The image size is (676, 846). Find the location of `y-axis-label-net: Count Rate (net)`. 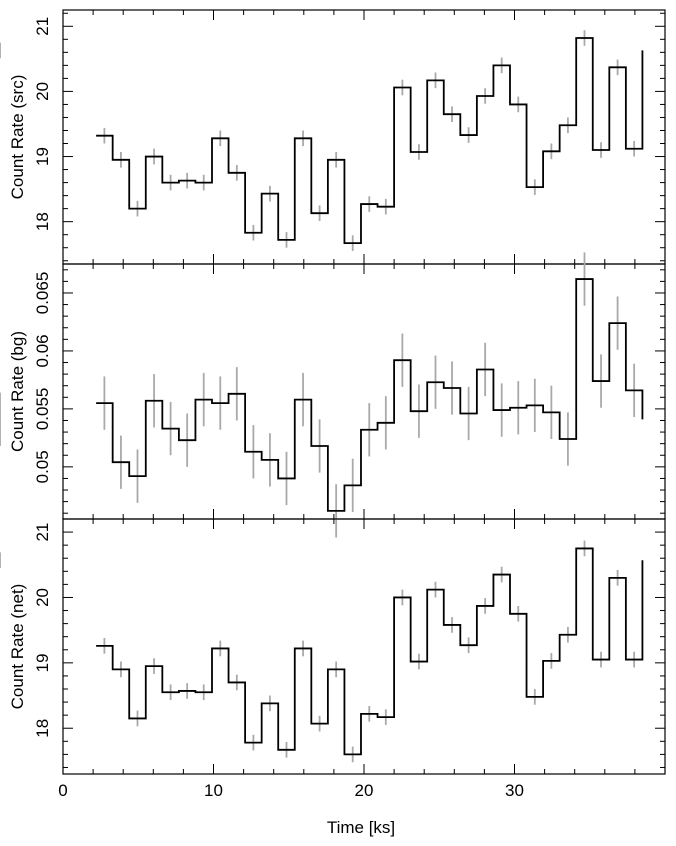

y-axis-label-net: Count Rate (net) is located at coordinates (17, 647).